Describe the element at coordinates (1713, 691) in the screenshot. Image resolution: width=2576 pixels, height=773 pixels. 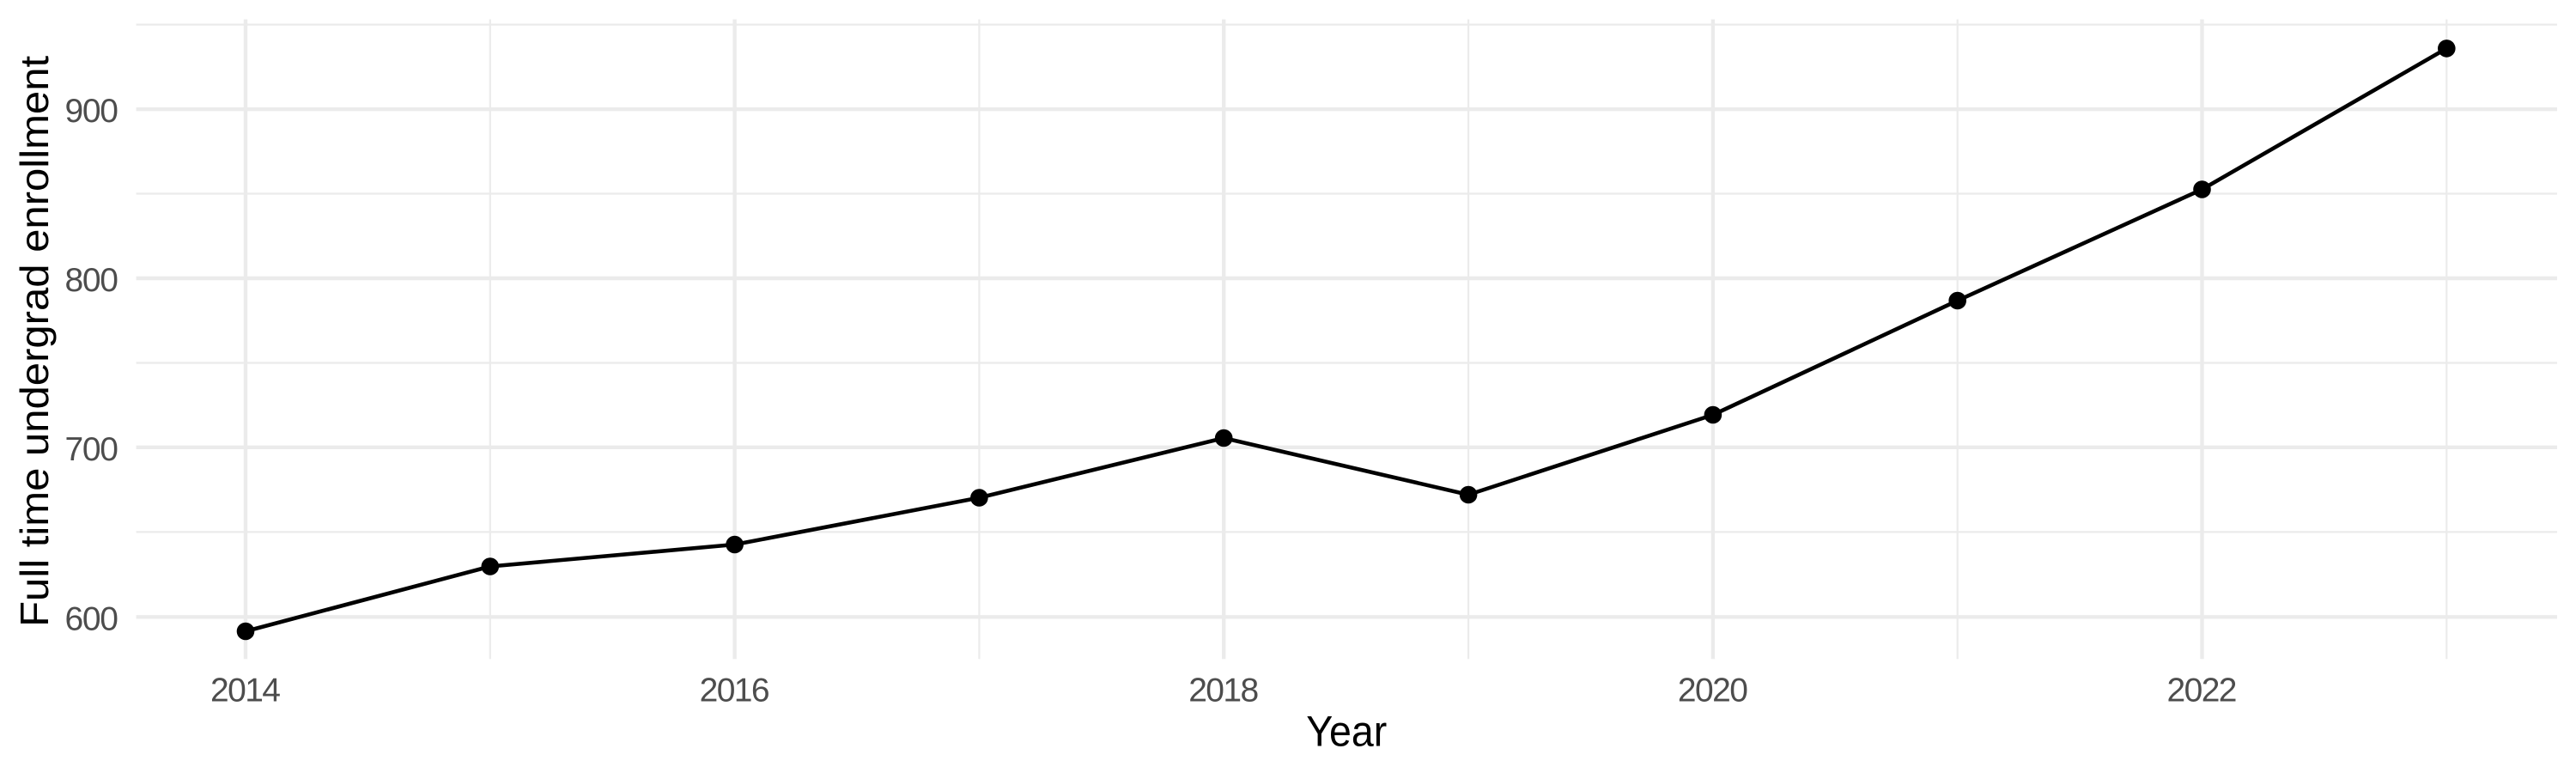
I see `svg-text: 2020` at that location.